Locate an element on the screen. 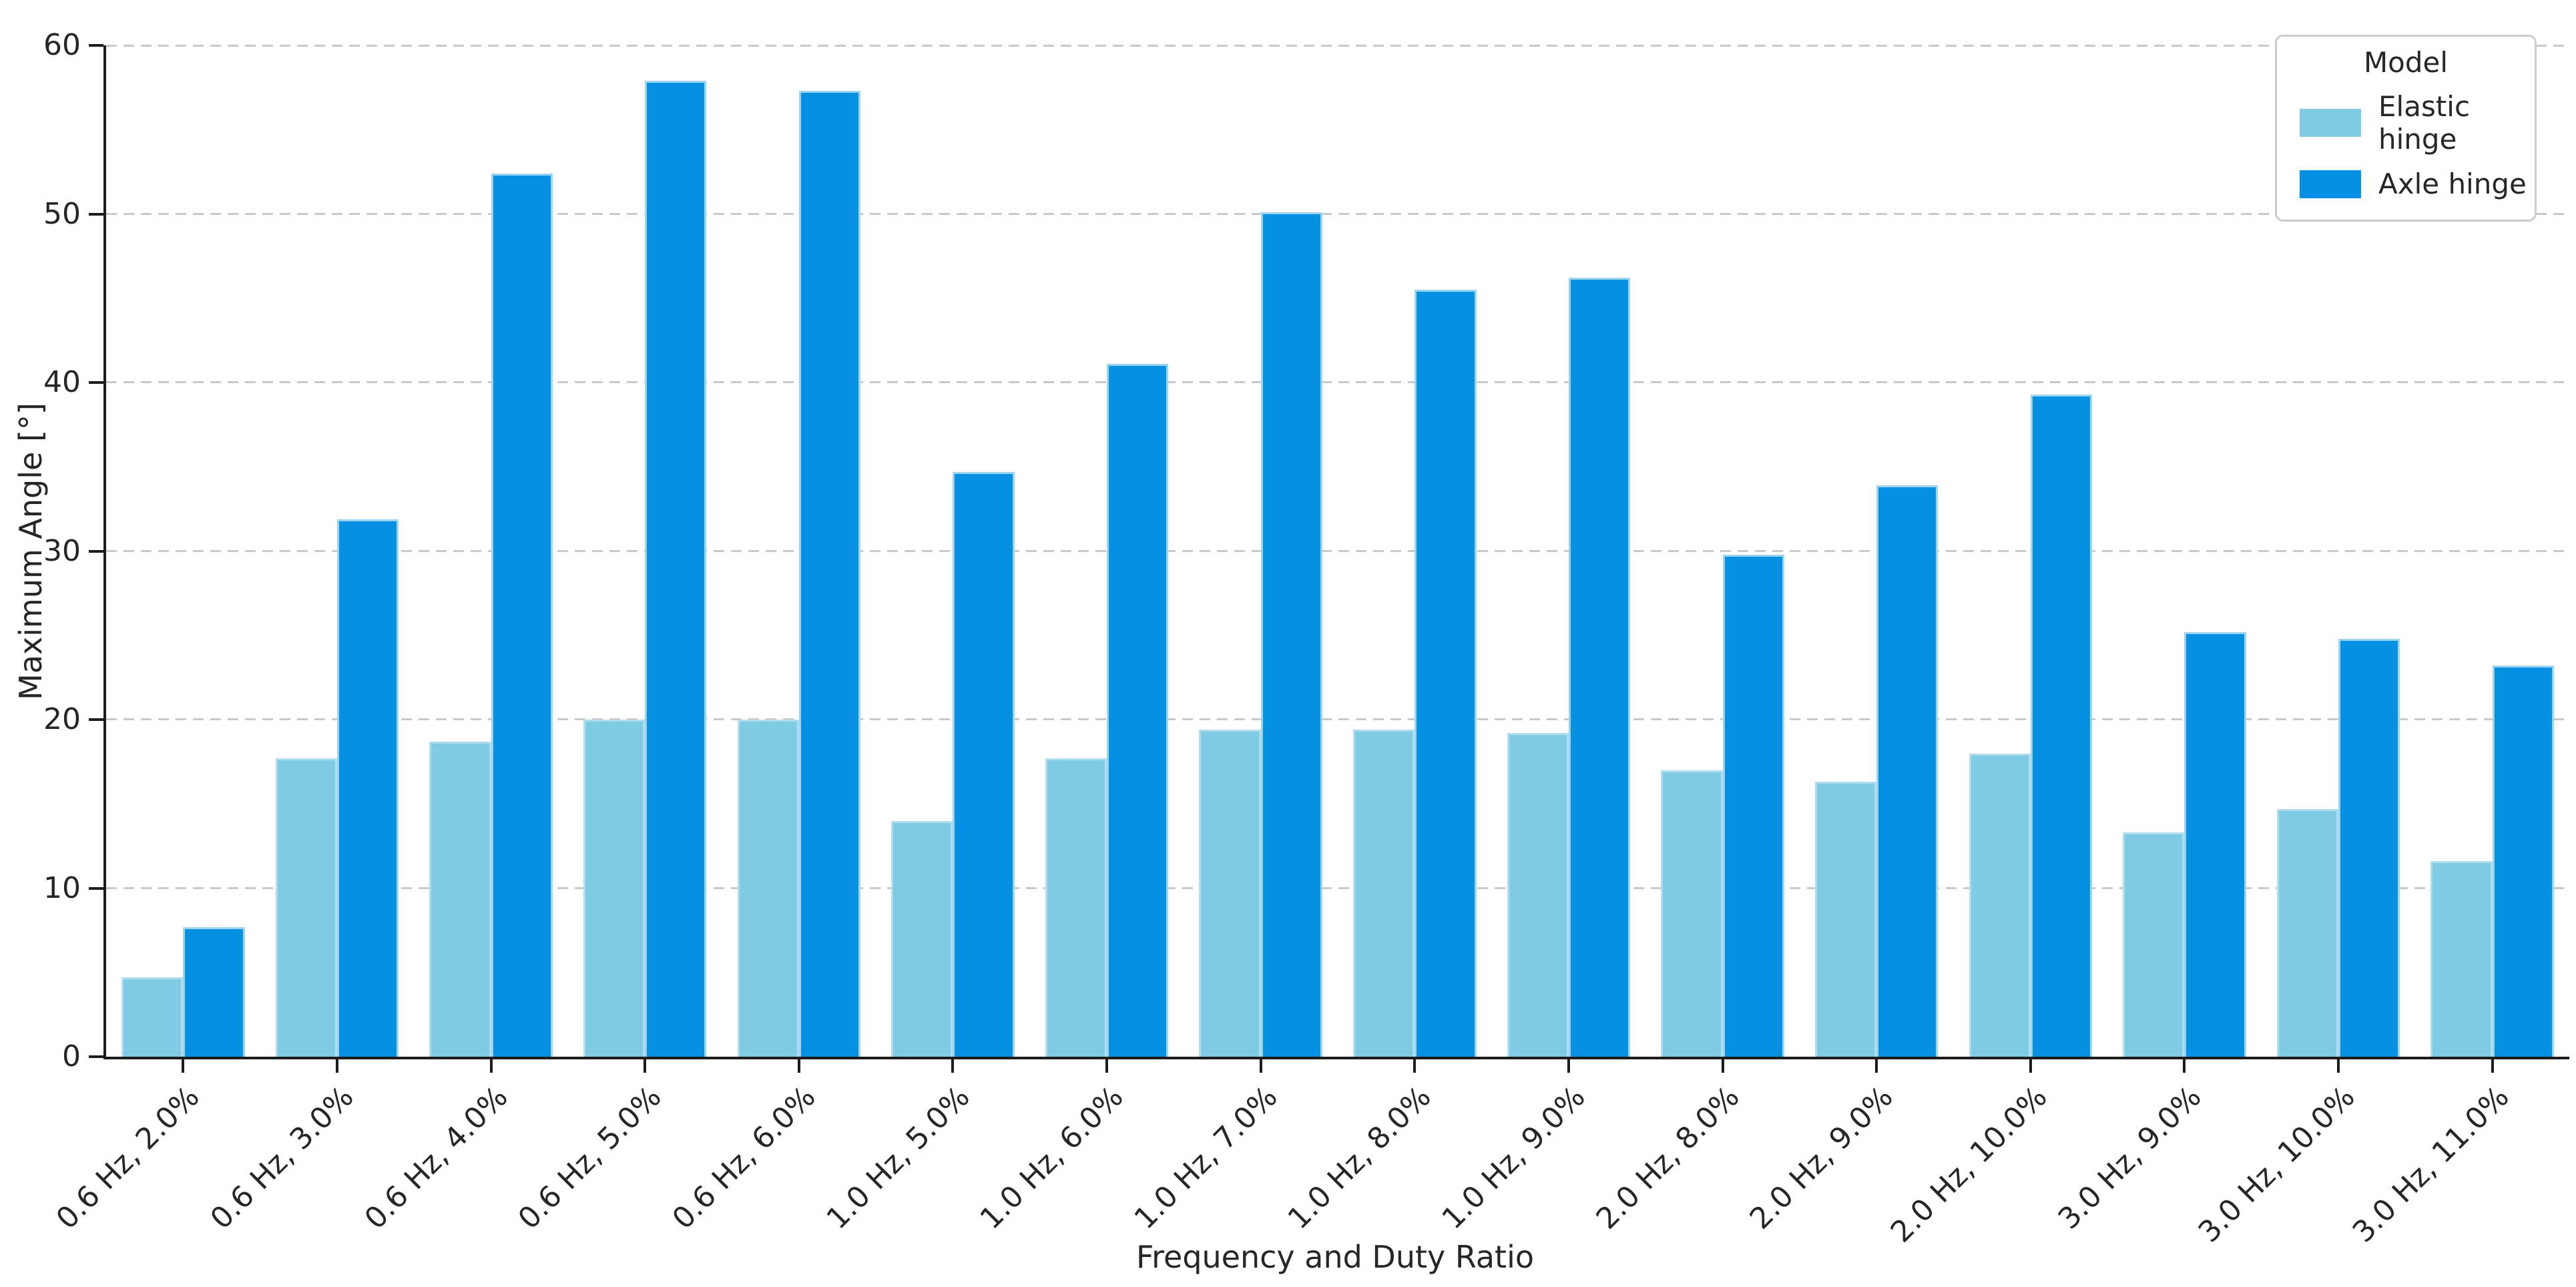 This screenshot has height=1287, width=2576. bar-group: 0.6 Hz, 2.0% is located at coordinates (155, 640).